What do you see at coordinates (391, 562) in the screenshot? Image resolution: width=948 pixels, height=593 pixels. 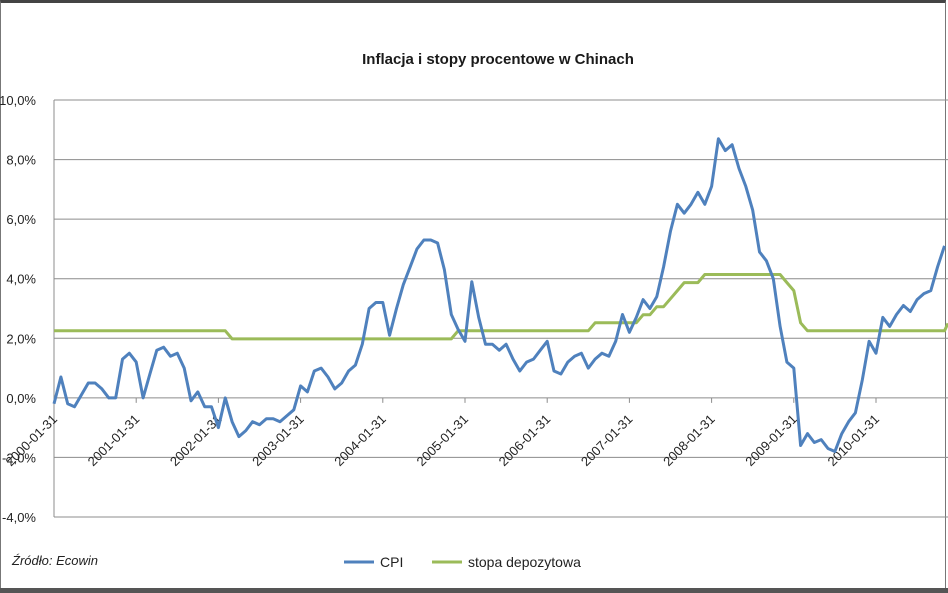 I see `legend-cpi-label: CPI` at bounding box center [391, 562].